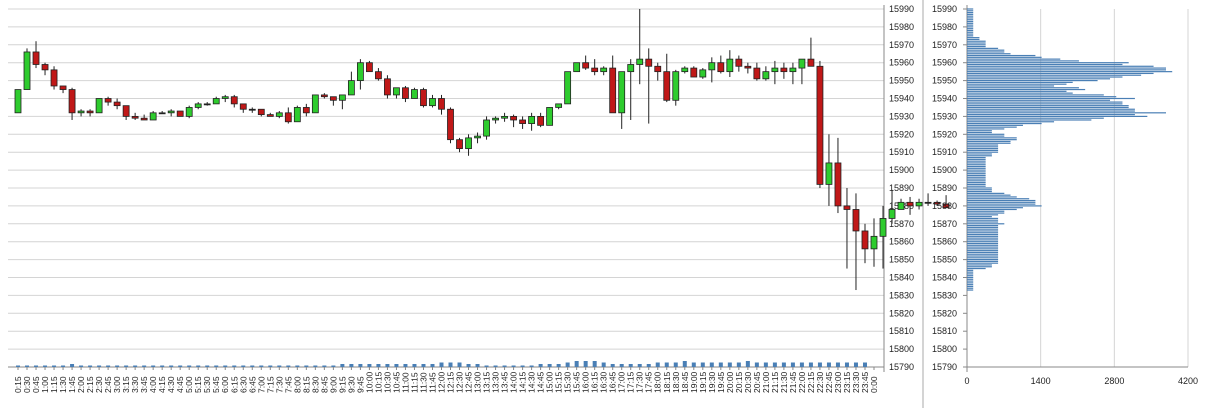 The width and height of the screenshot is (1211, 413). I want to click on x-tick-label: 6:00, so click(225, 384).